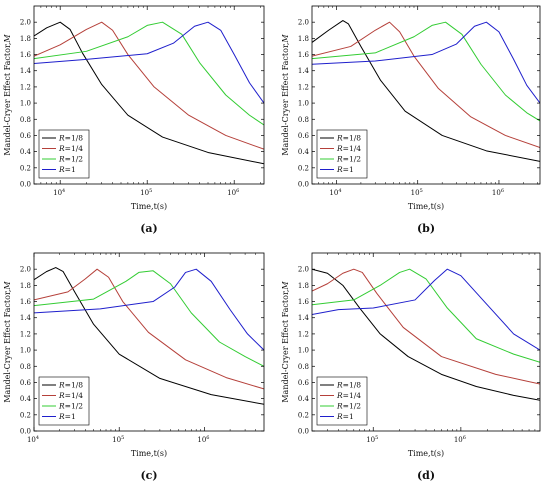 This screenshot has width=550, height=490. I want to click on panel-label: (c), so click(148, 475).